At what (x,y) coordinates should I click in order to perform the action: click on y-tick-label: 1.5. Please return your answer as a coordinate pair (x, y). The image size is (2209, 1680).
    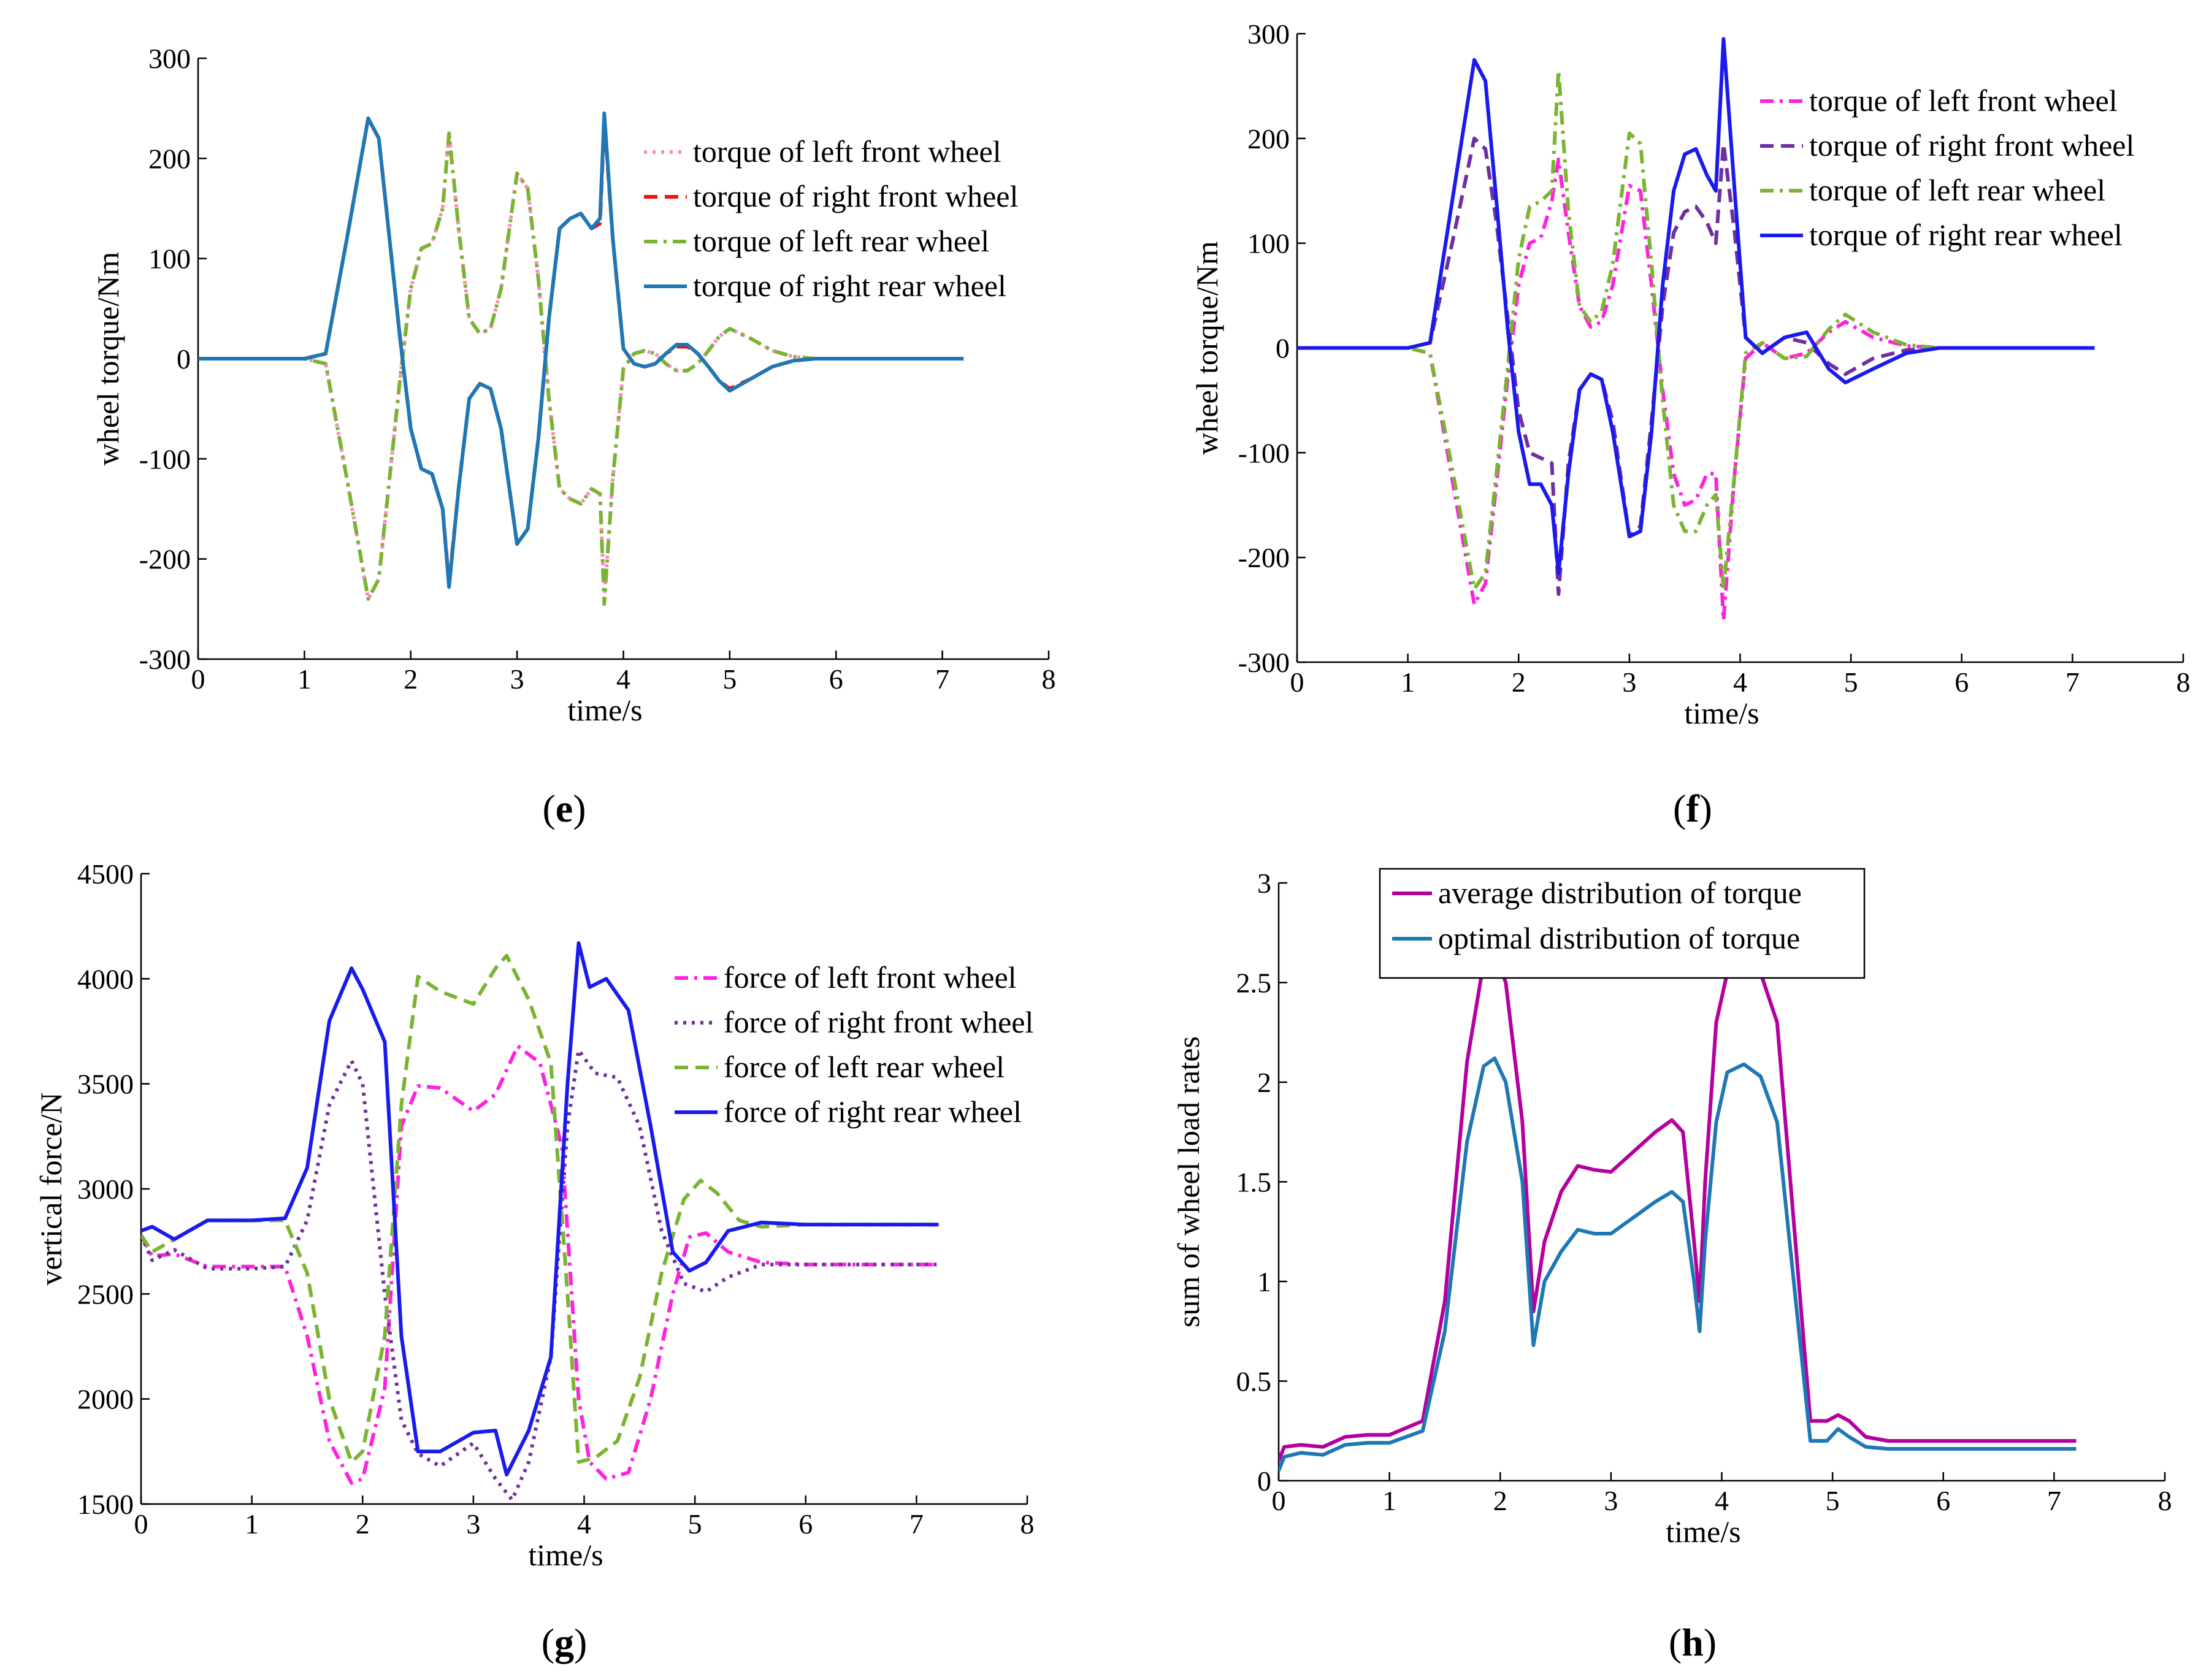
    Looking at the image, I should click on (1254, 1182).